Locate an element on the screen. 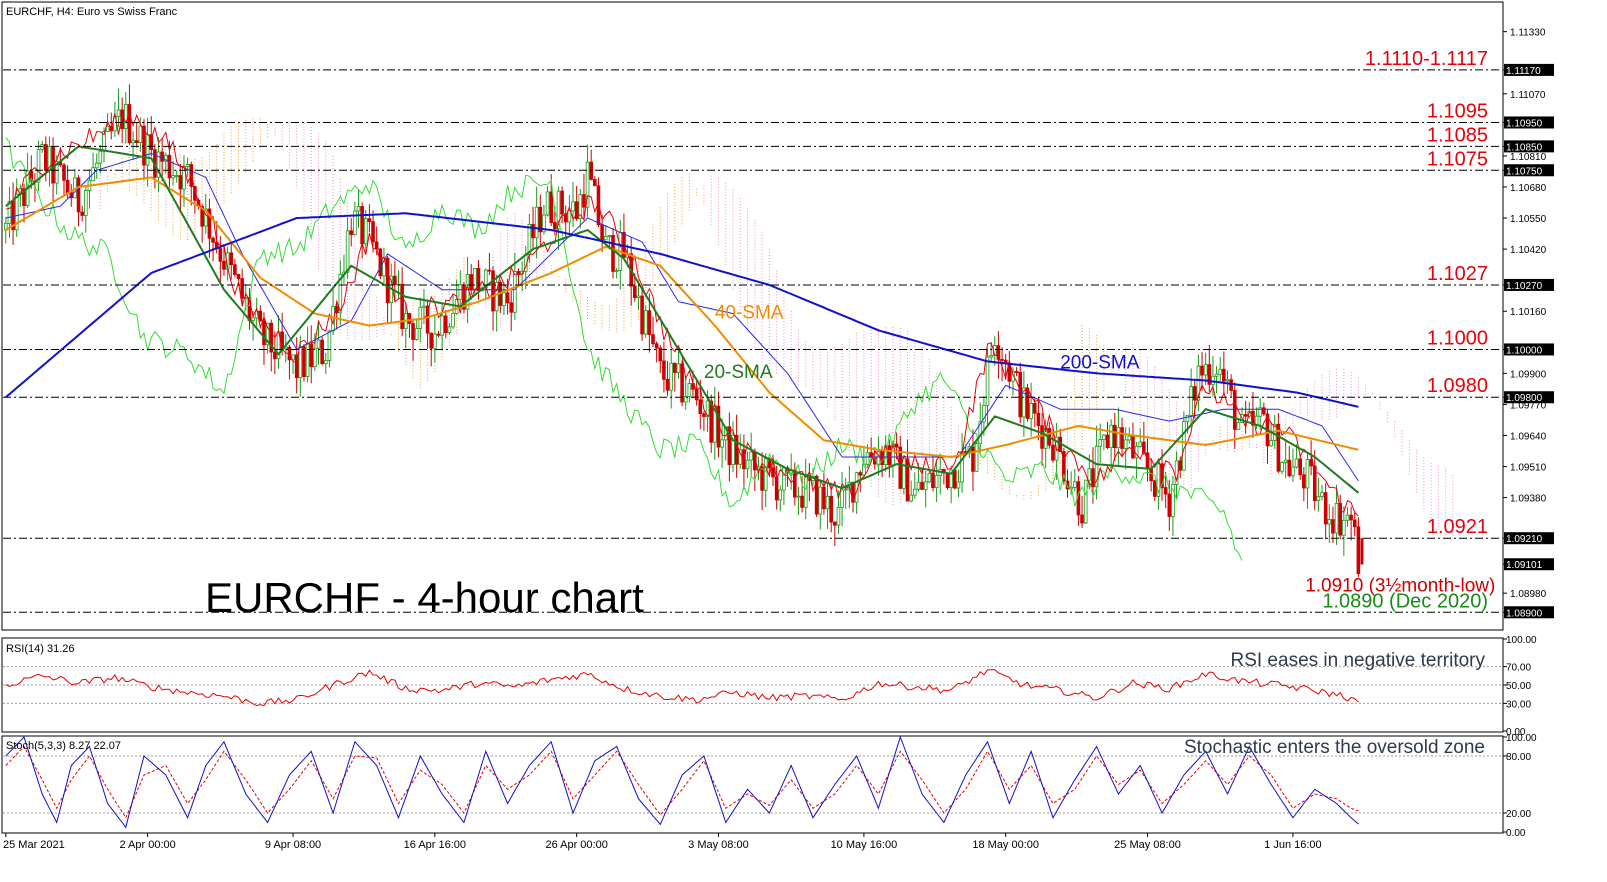 The height and width of the screenshot is (882, 1607). price-tag-box is located at coordinates (1529, 122).